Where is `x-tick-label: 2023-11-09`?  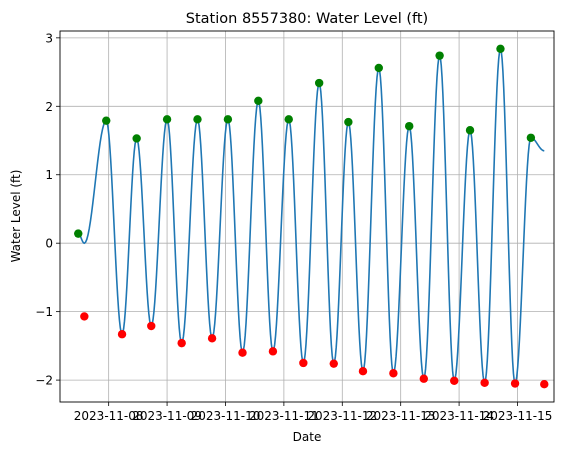 x-tick-label: 2023-11-09 is located at coordinates (167, 416).